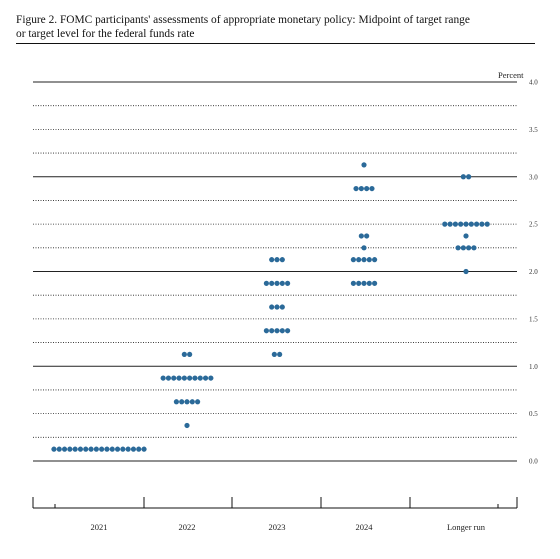 Image resolution: width=560 pixels, height=559 pixels. Describe the element at coordinates (277, 527) in the screenshot. I see `x-category-label: 2023` at that location.